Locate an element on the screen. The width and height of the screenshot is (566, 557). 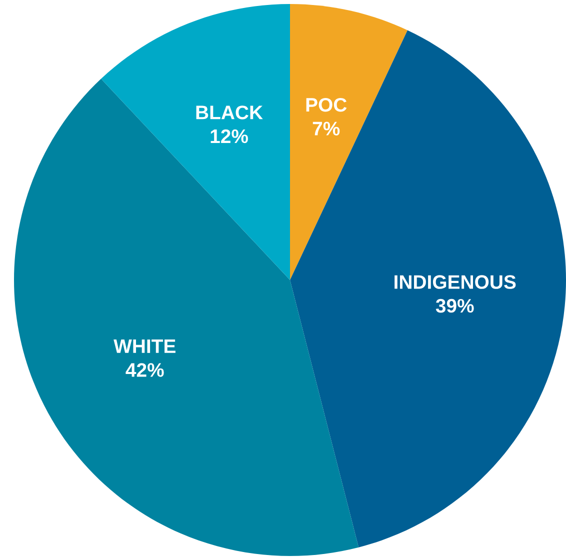
slice-label: WHITE is located at coordinates (145, 346).